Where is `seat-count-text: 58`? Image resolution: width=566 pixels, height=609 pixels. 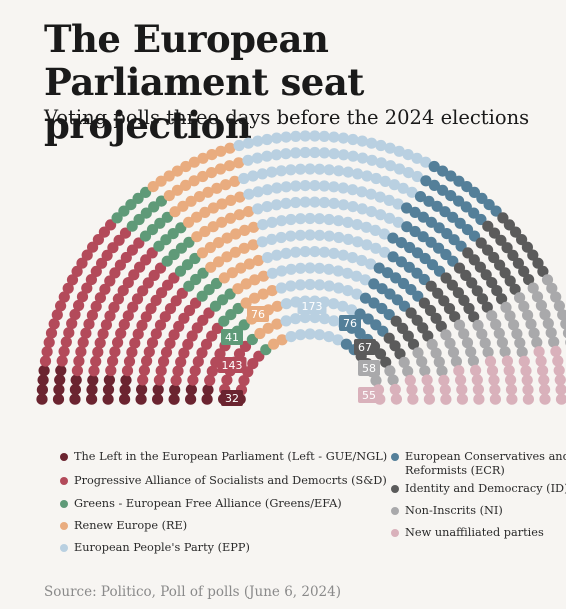
seat-count-text: 58 is located at coordinates (369, 368).